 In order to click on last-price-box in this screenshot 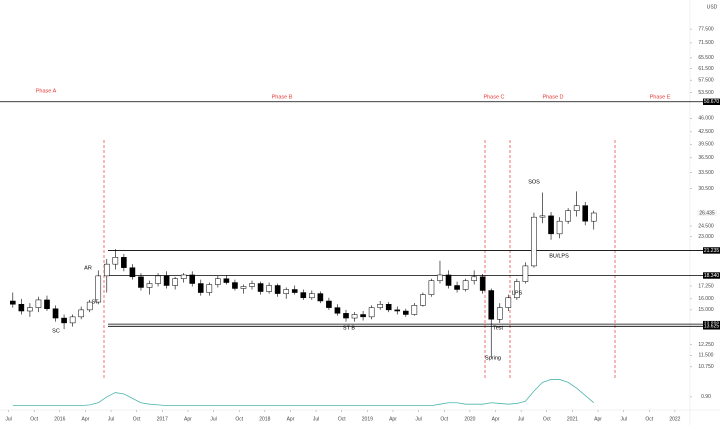, I will do `click(707, 213)`.